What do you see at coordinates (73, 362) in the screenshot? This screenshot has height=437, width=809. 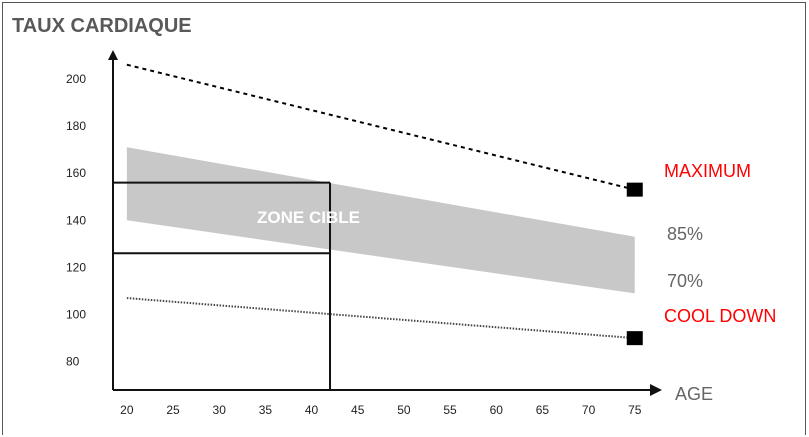 I see `y-tick-label: 80` at bounding box center [73, 362].